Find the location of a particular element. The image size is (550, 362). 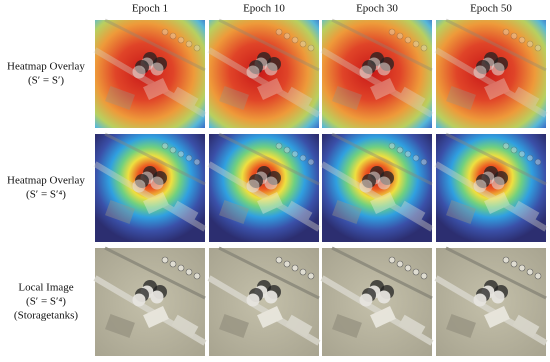

row-label: (Storagetanks) is located at coordinates (46, 316).